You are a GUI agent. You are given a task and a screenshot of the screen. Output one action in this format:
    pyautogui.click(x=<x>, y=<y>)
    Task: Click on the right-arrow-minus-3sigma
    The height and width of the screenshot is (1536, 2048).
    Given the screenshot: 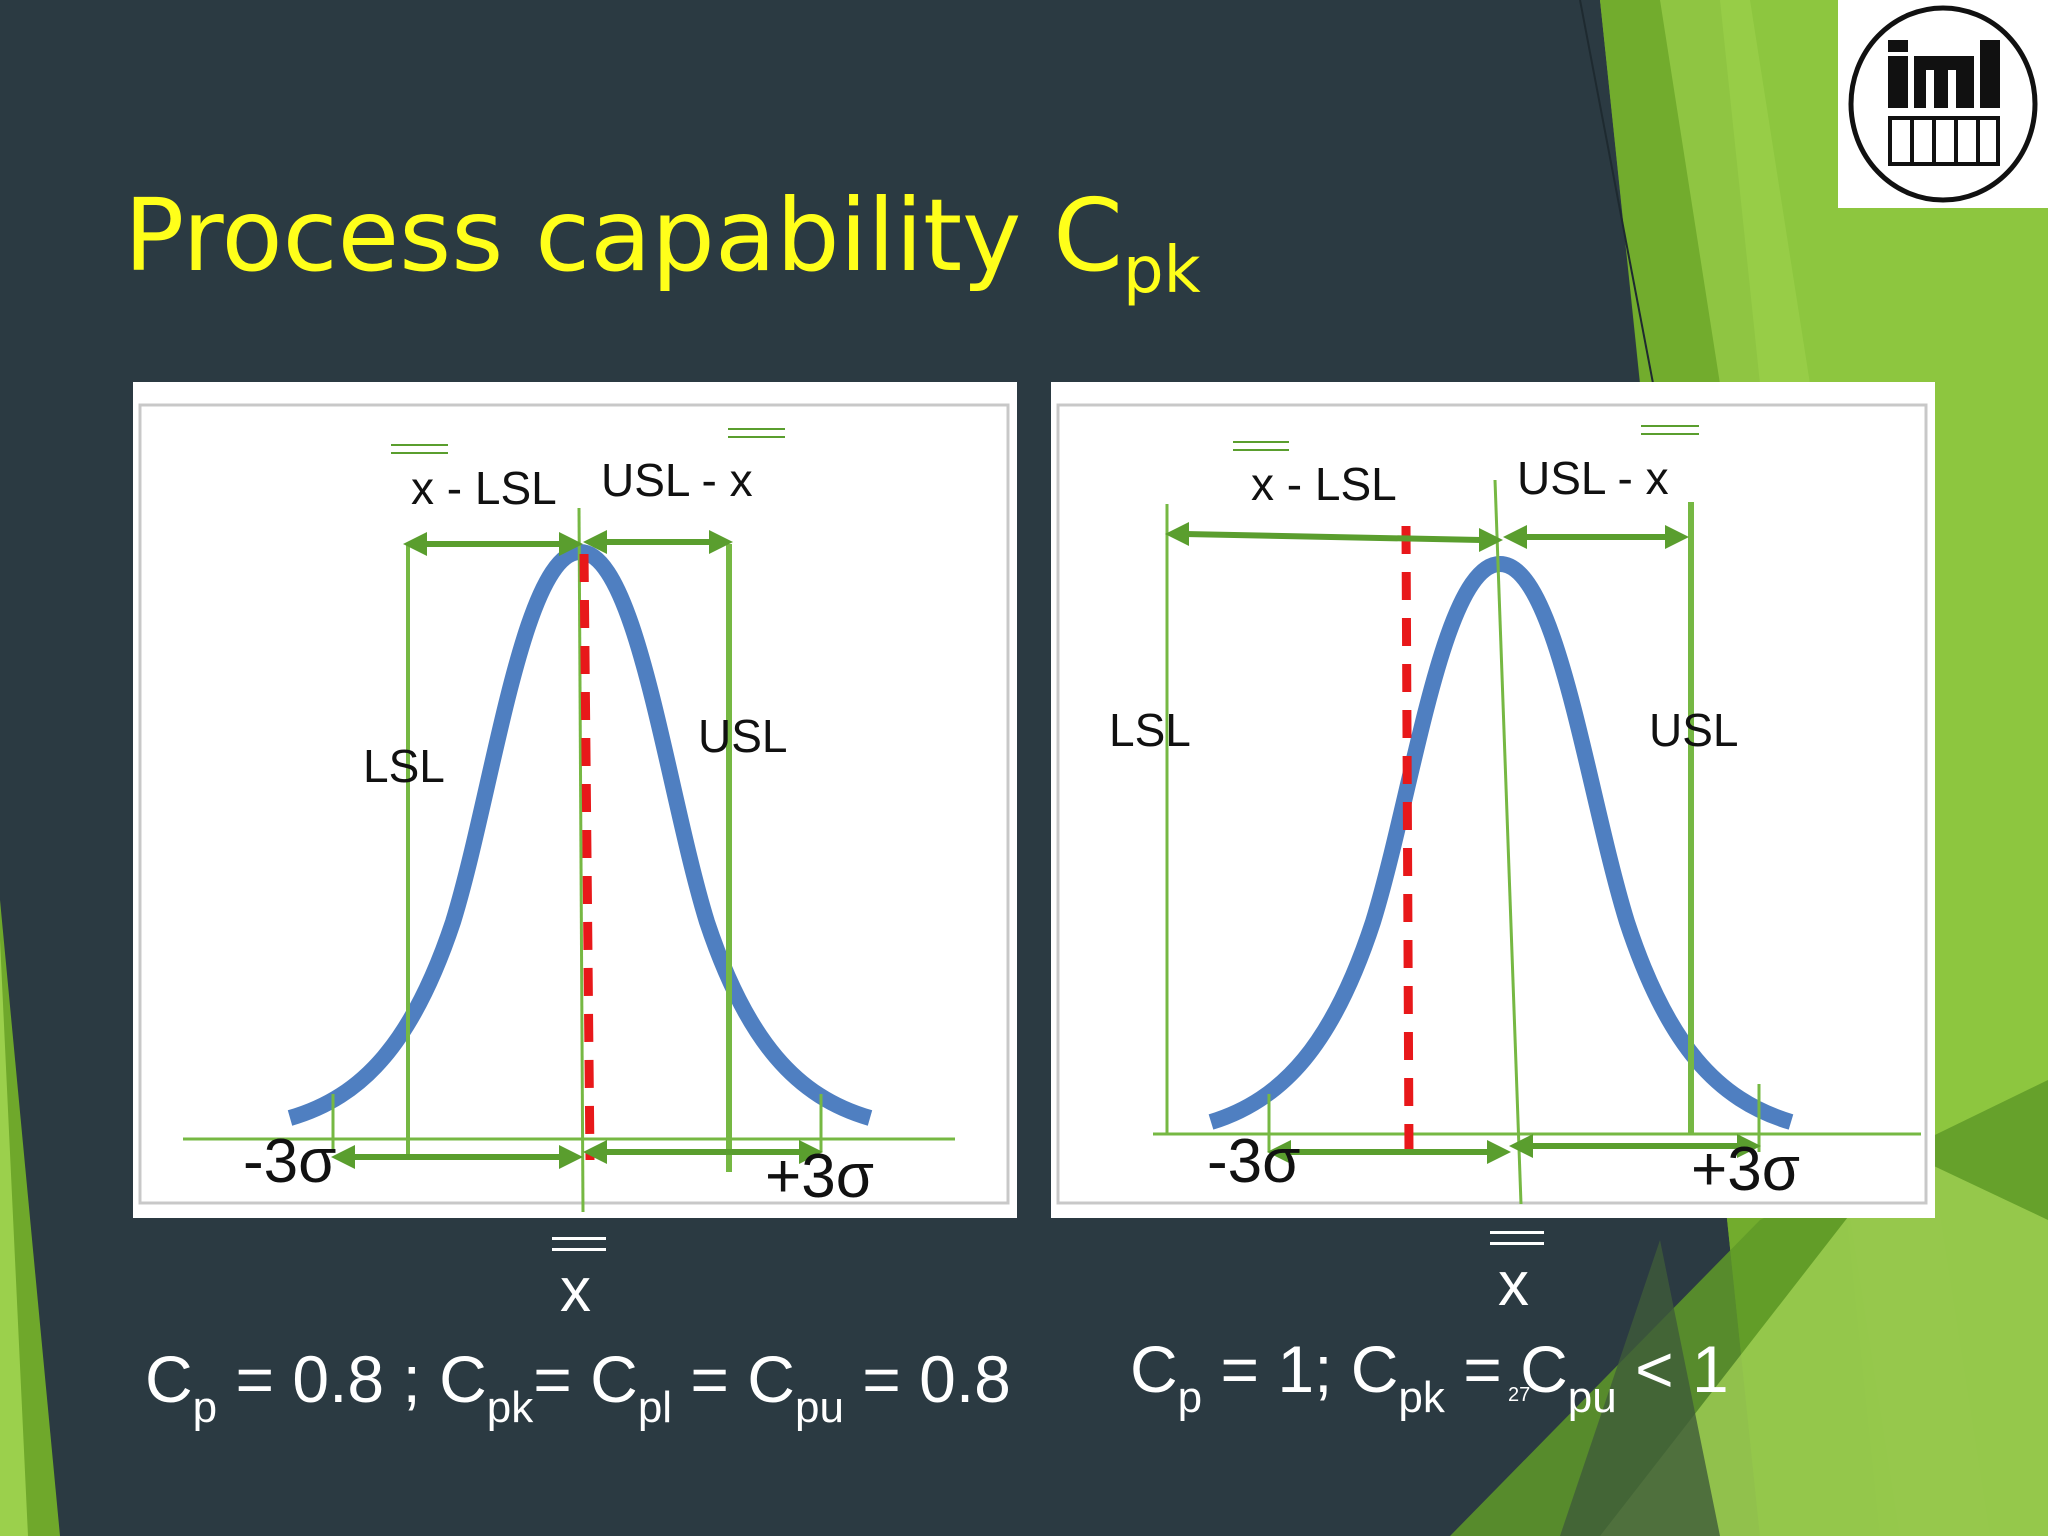 What is the action you would take?
    pyautogui.click(x=1389, y=1152)
    